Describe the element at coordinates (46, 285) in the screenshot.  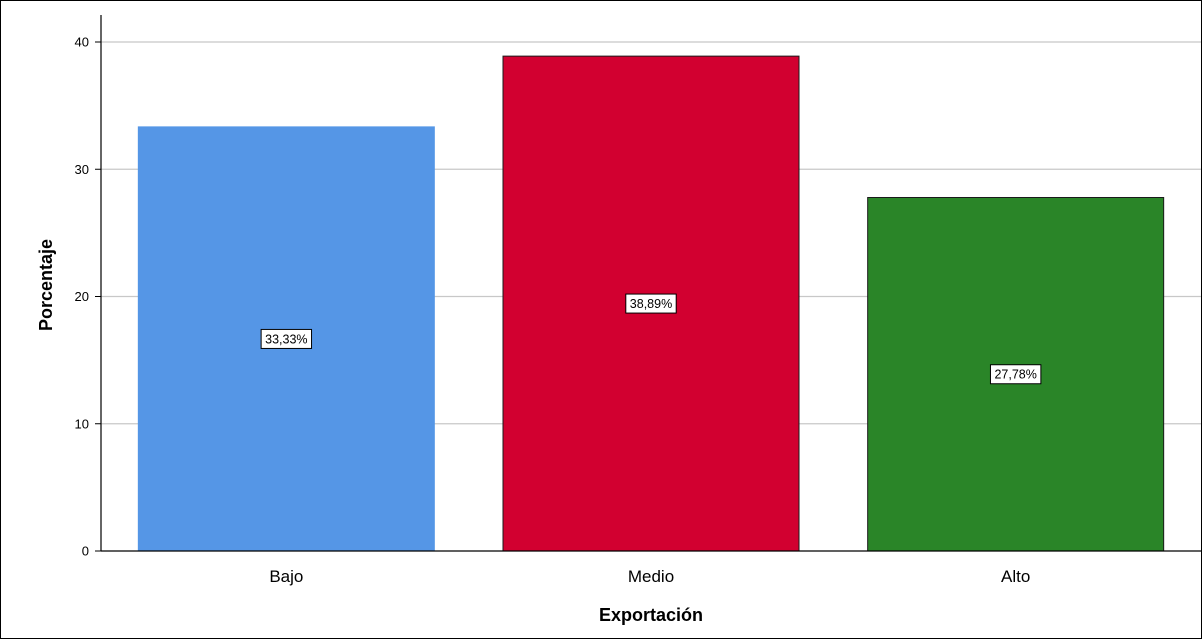
I see `y-axis-title: Porcentaje` at that location.